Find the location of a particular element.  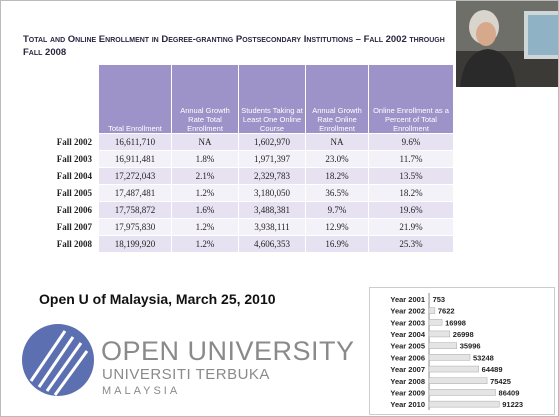

photo is located at coordinates (507, 44).